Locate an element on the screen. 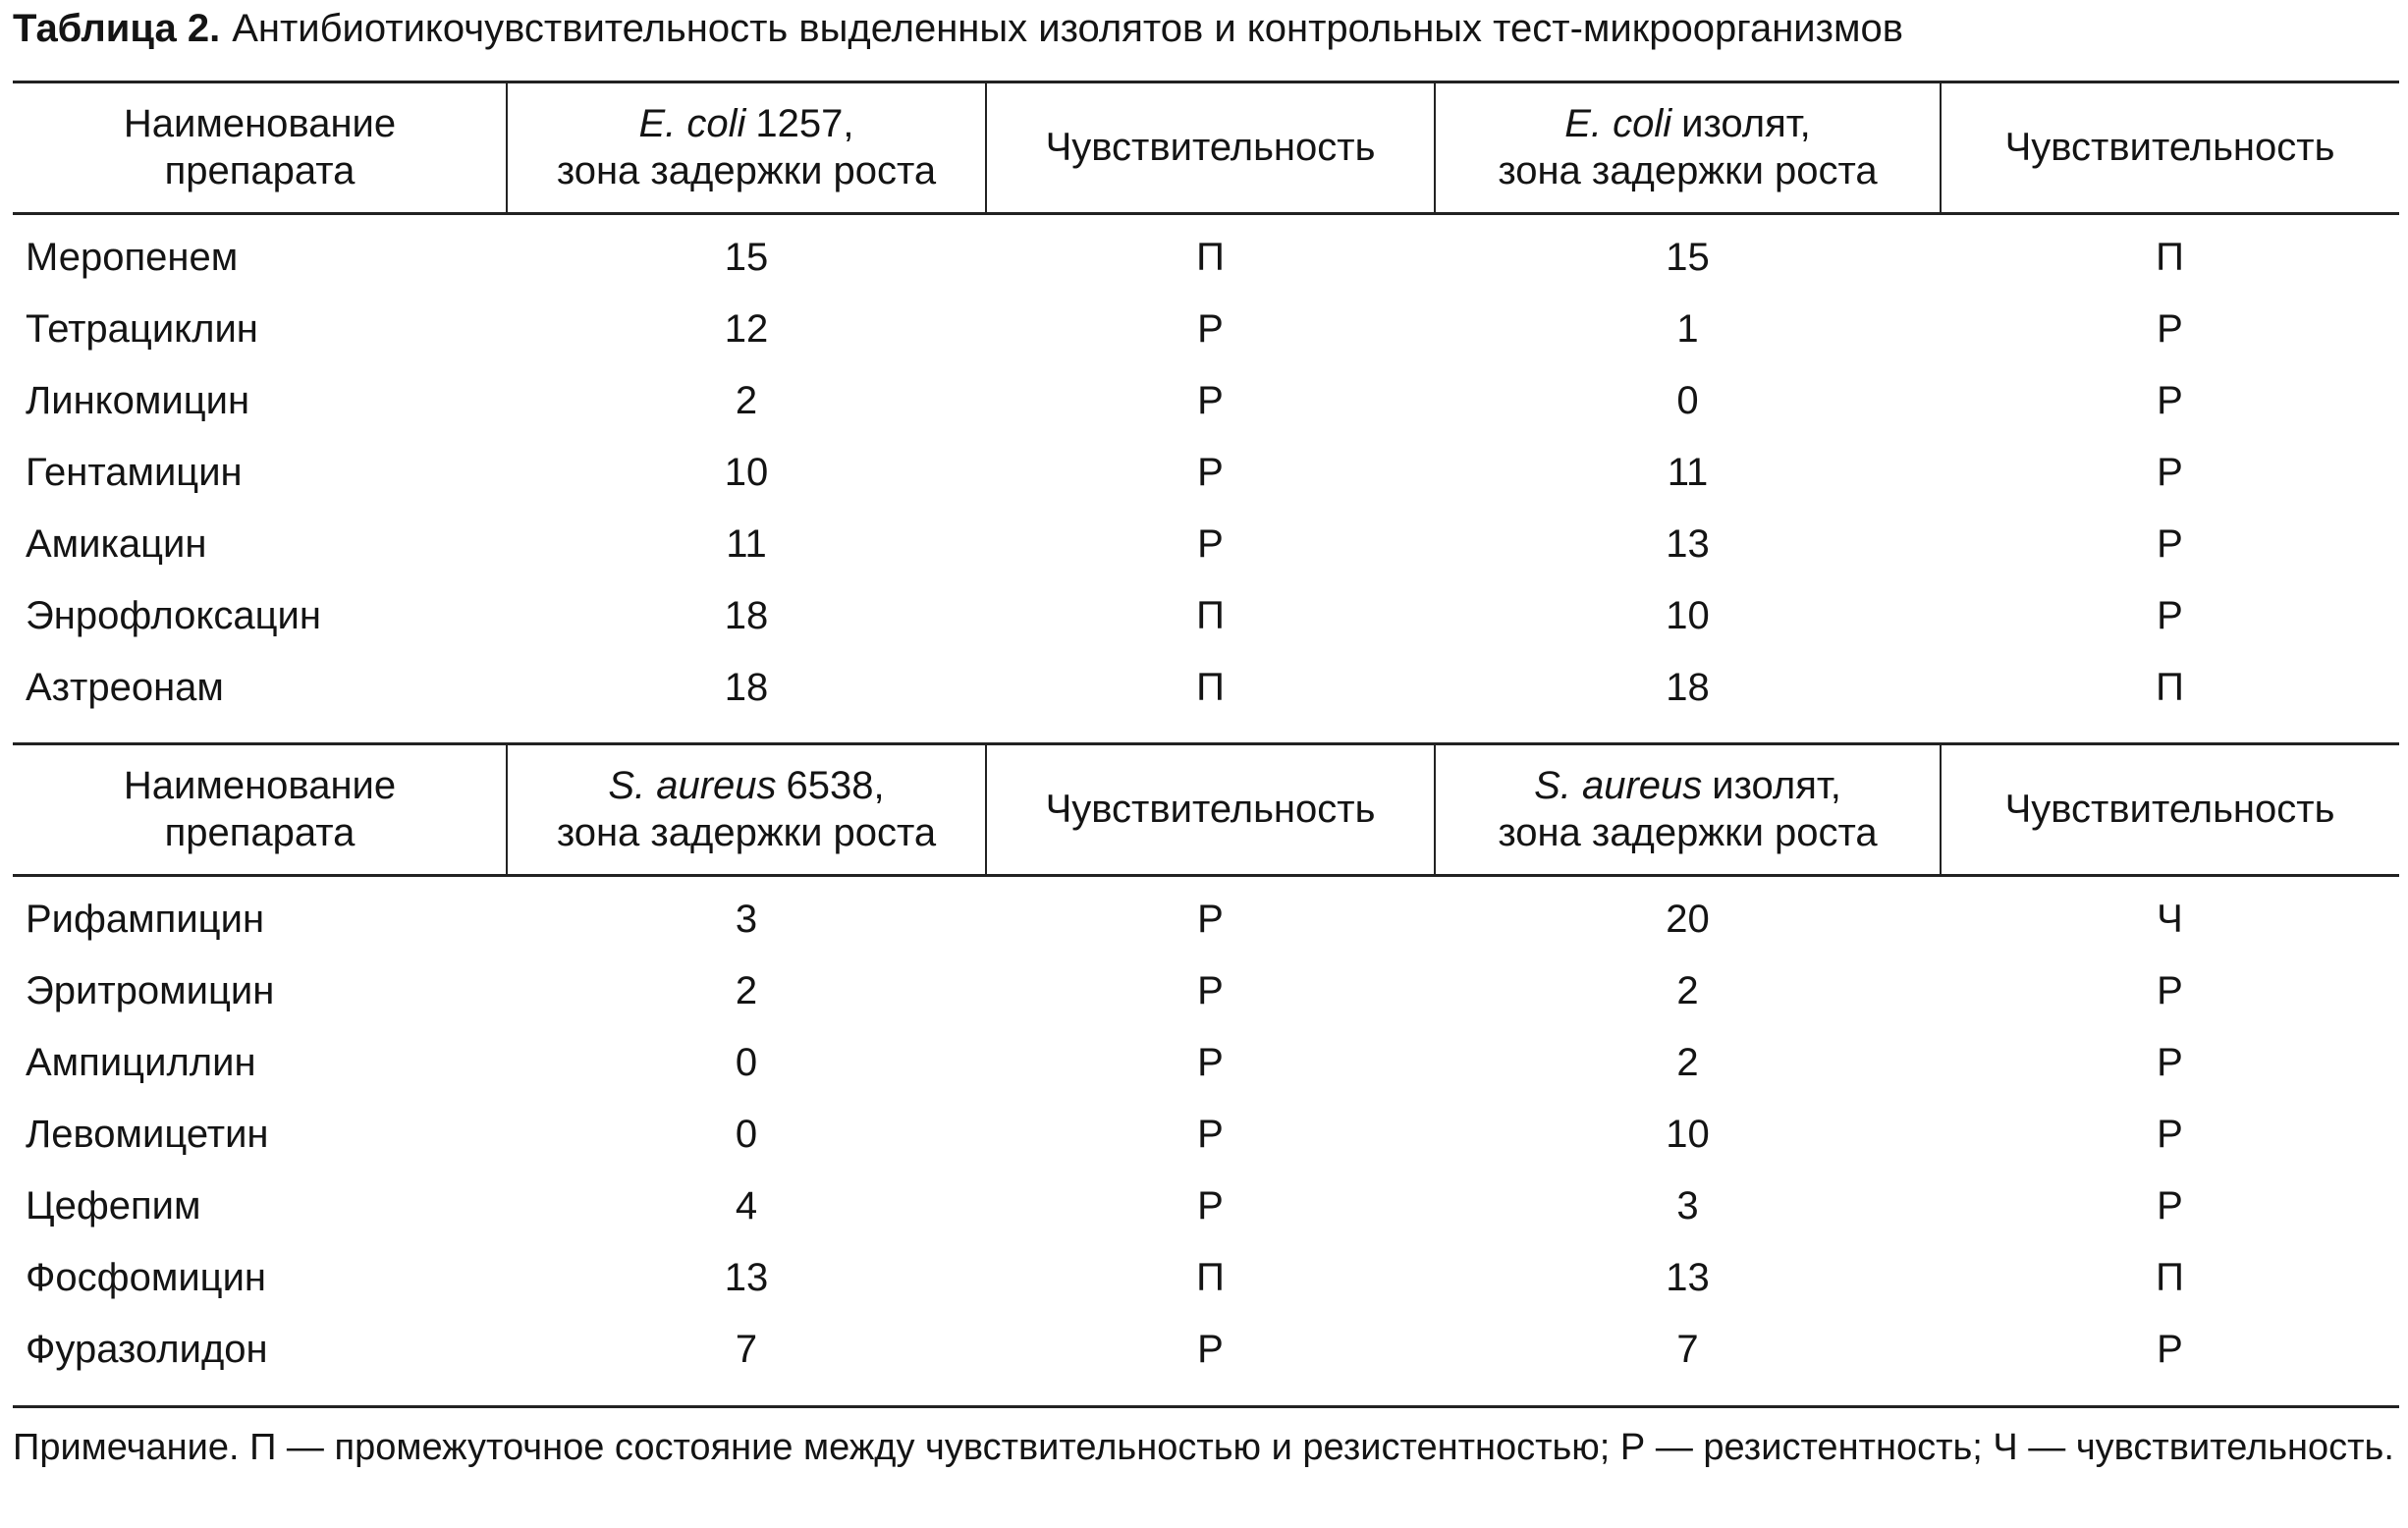  drug-name: Гентамицин is located at coordinates (134, 472).